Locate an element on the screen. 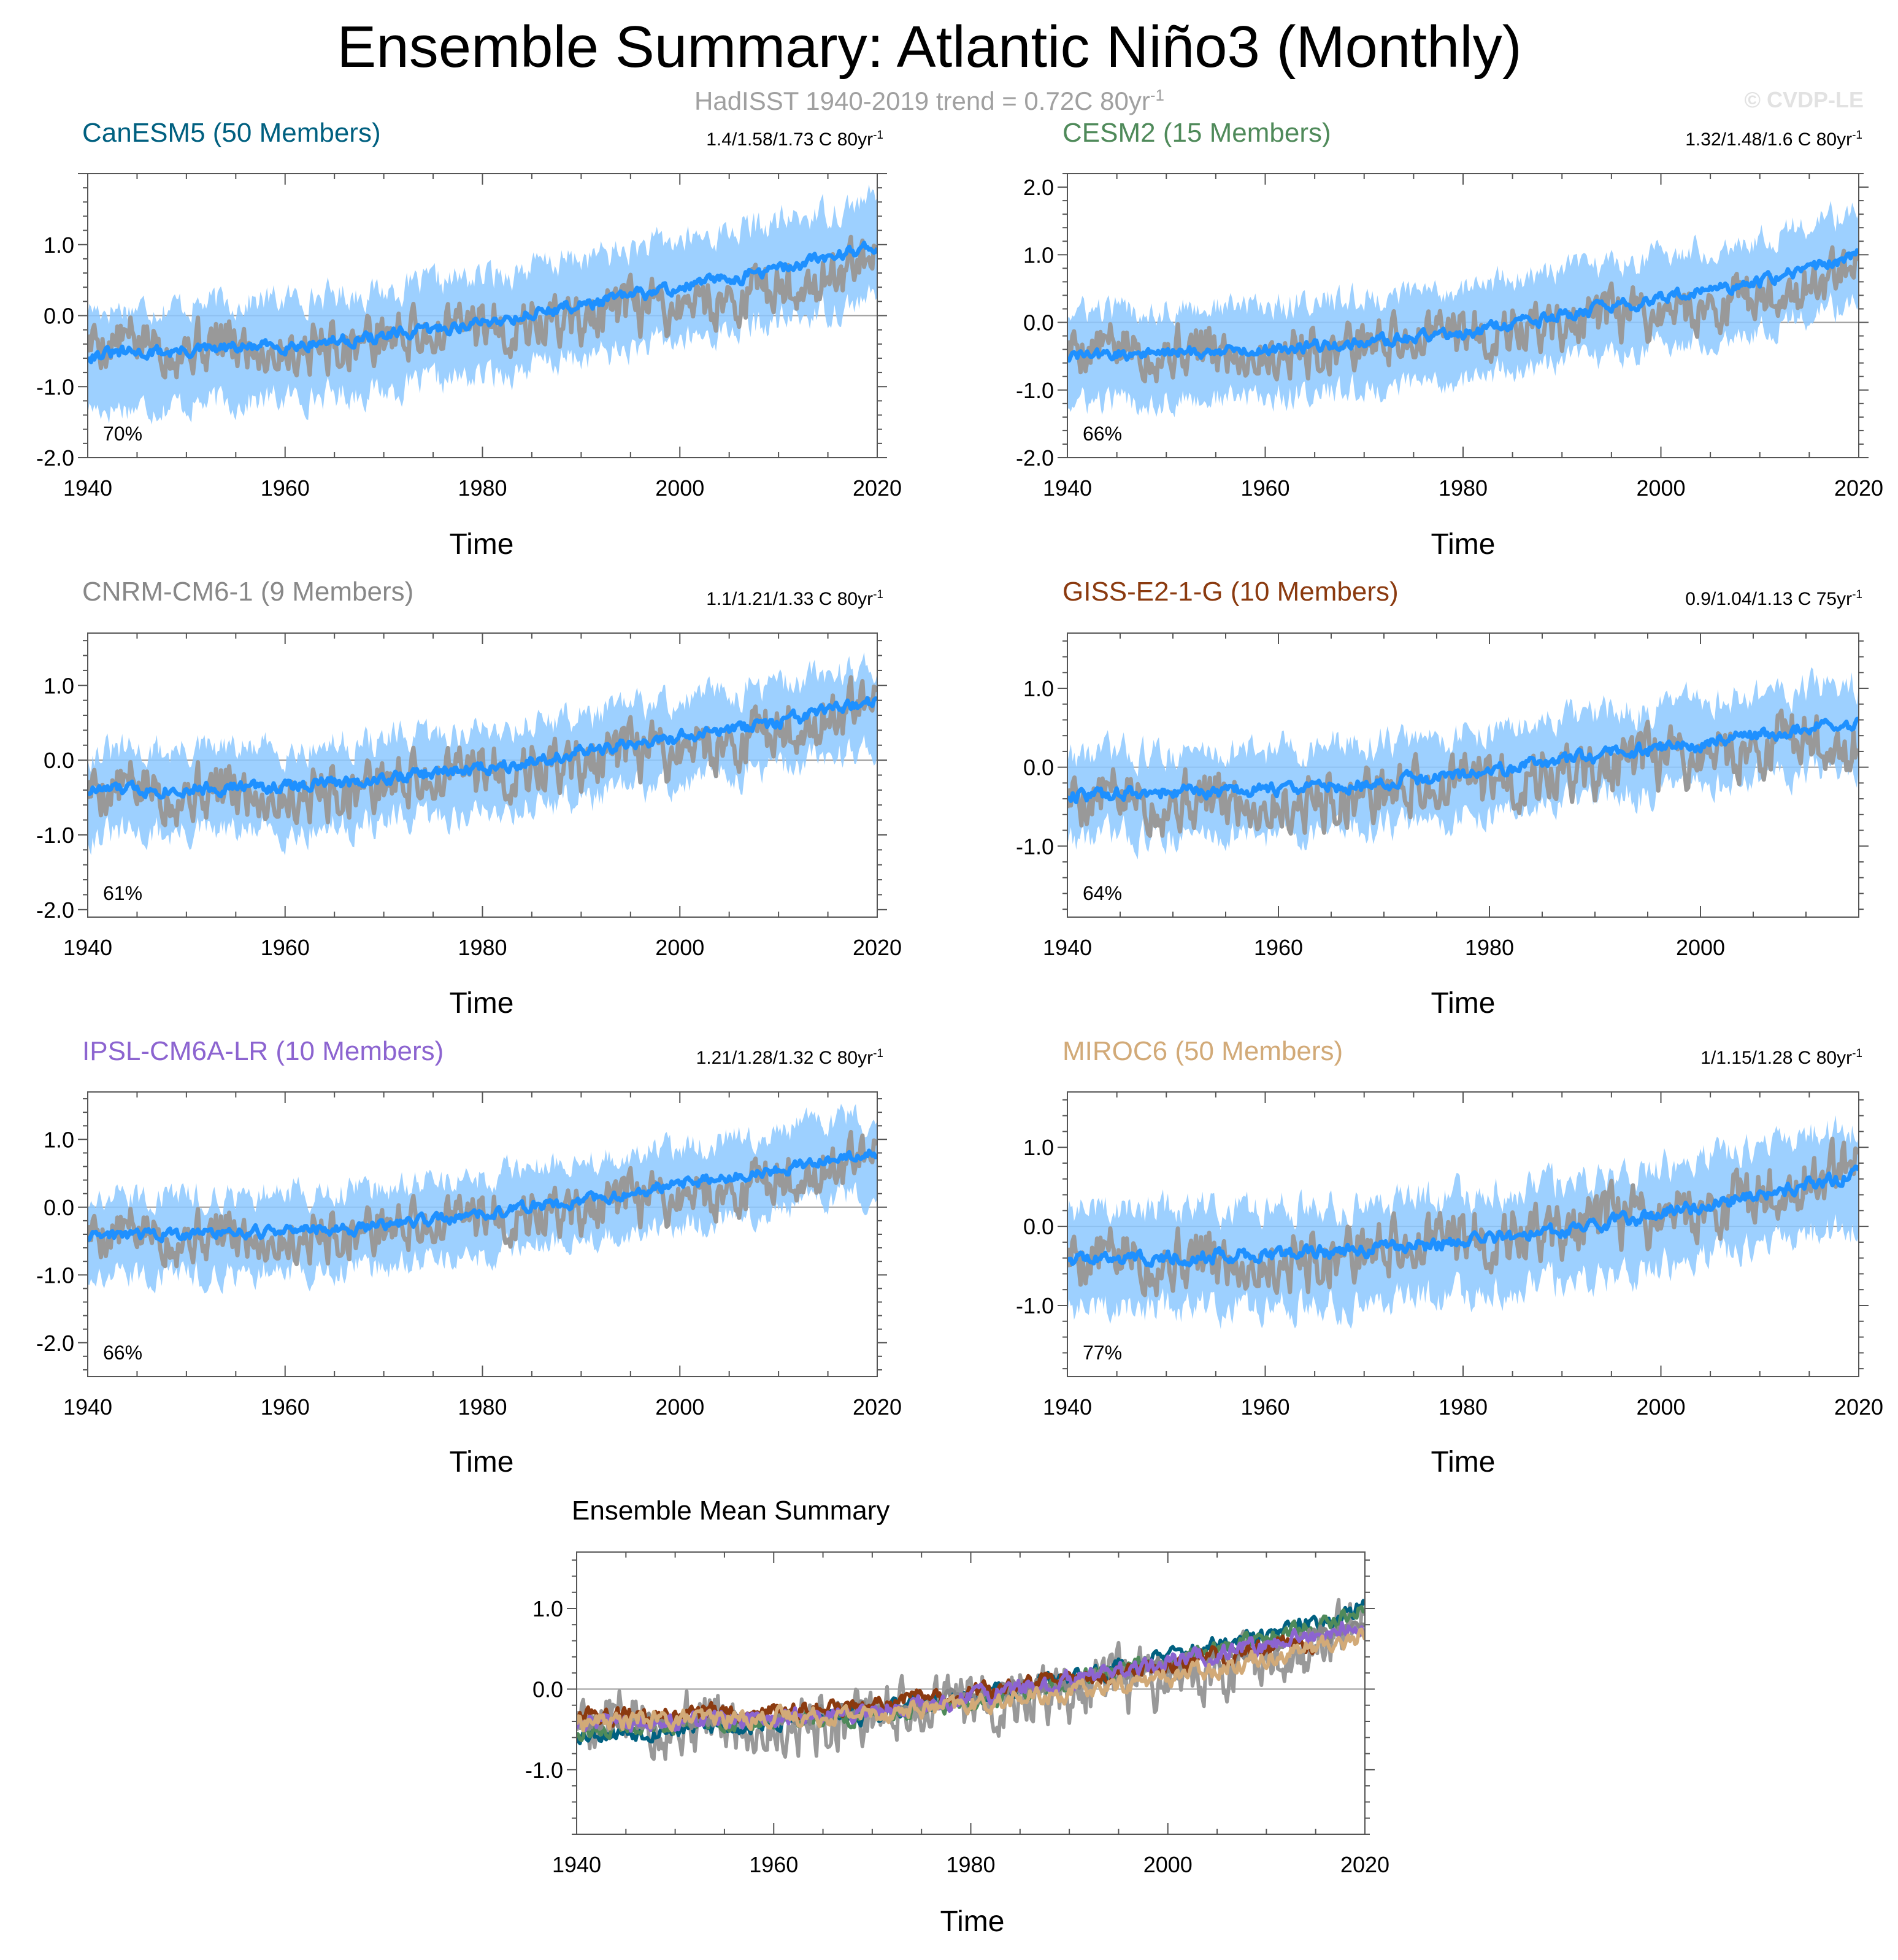 The width and height of the screenshot is (1898, 1960). panel-trend: 1.1/1.21/1.33 C 80yr-1 is located at coordinates (748, 597).